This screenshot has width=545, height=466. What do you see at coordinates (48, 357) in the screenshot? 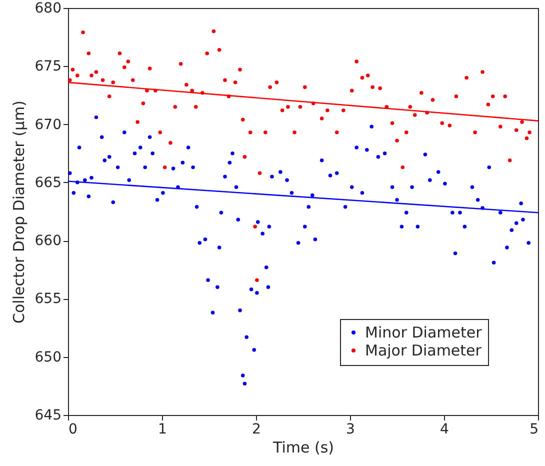
I see `y-tick-label: 650` at bounding box center [48, 357].